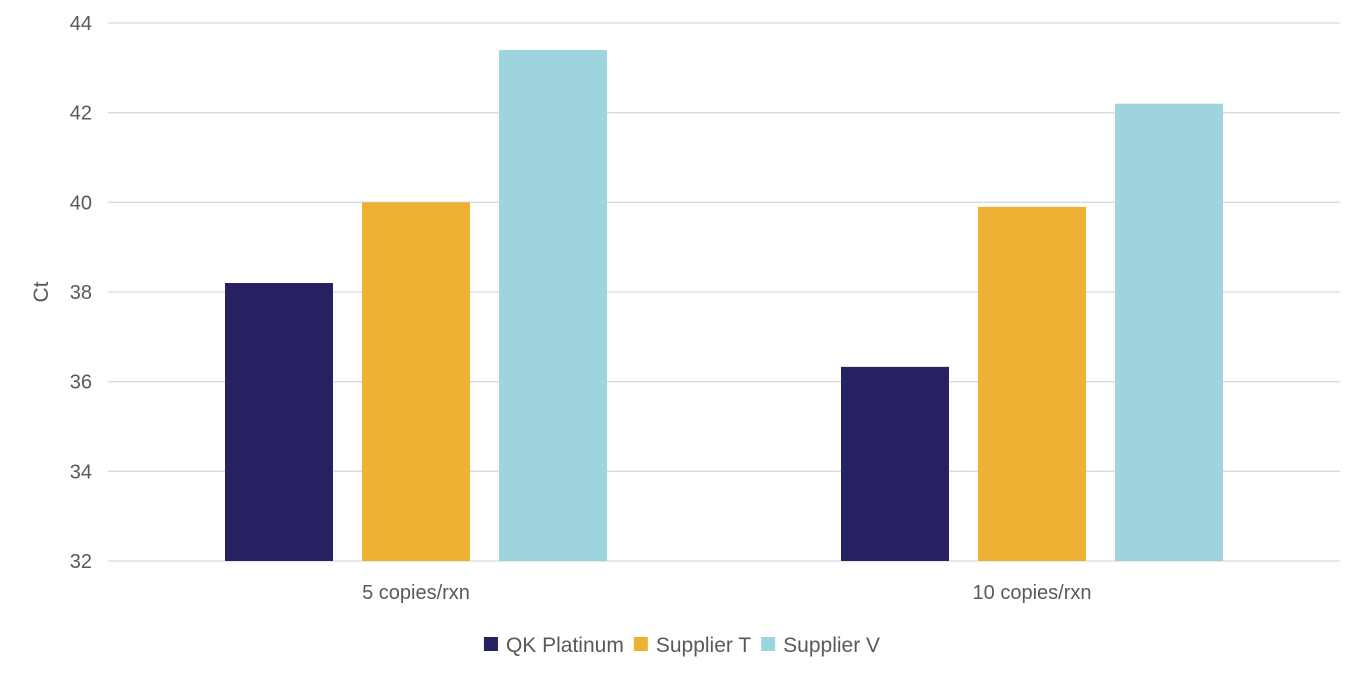  I want to click on y-tick-label: 42, so click(81, 114).